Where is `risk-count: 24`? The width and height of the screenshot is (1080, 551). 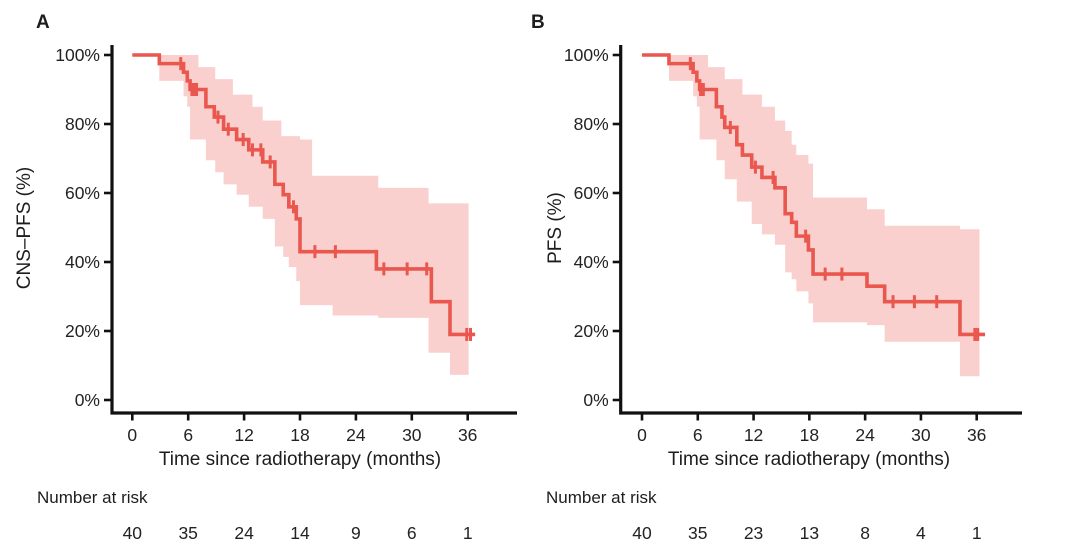 risk-count: 24 is located at coordinates (244, 533).